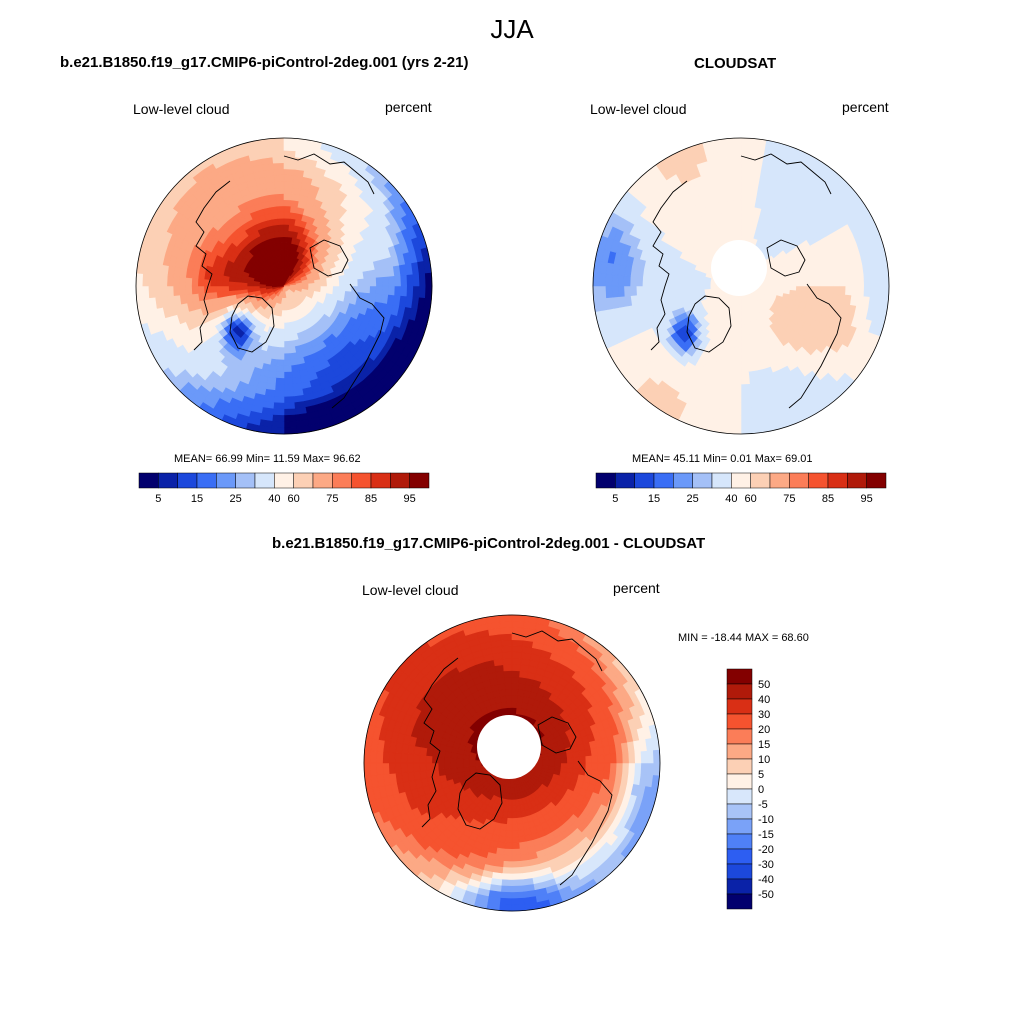 The width and height of the screenshot is (1024, 1024). What do you see at coordinates (181, 109) in the screenshot?
I see `model-variable-label: Low-level cloud` at bounding box center [181, 109].